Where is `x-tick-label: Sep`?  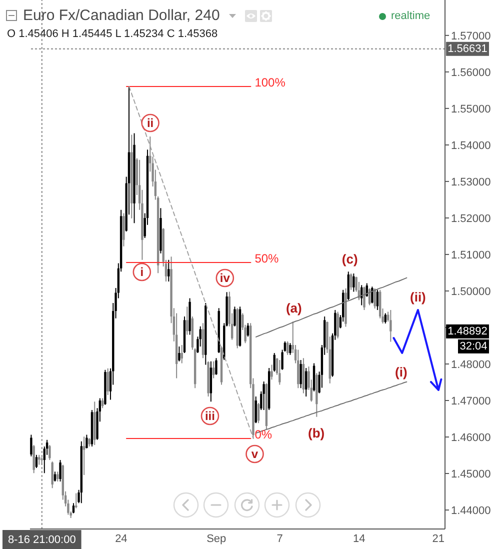 x-tick-label: Sep is located at coordinates (216, 538).